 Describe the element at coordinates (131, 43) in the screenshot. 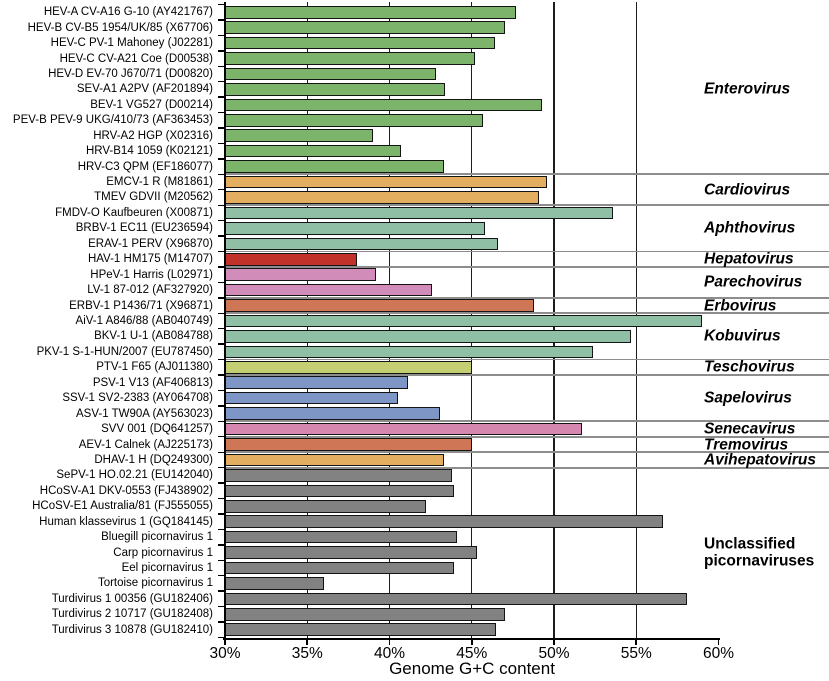

I see `bar-label: HEV-C PV-1 Mahoney (J02281)` at that location.